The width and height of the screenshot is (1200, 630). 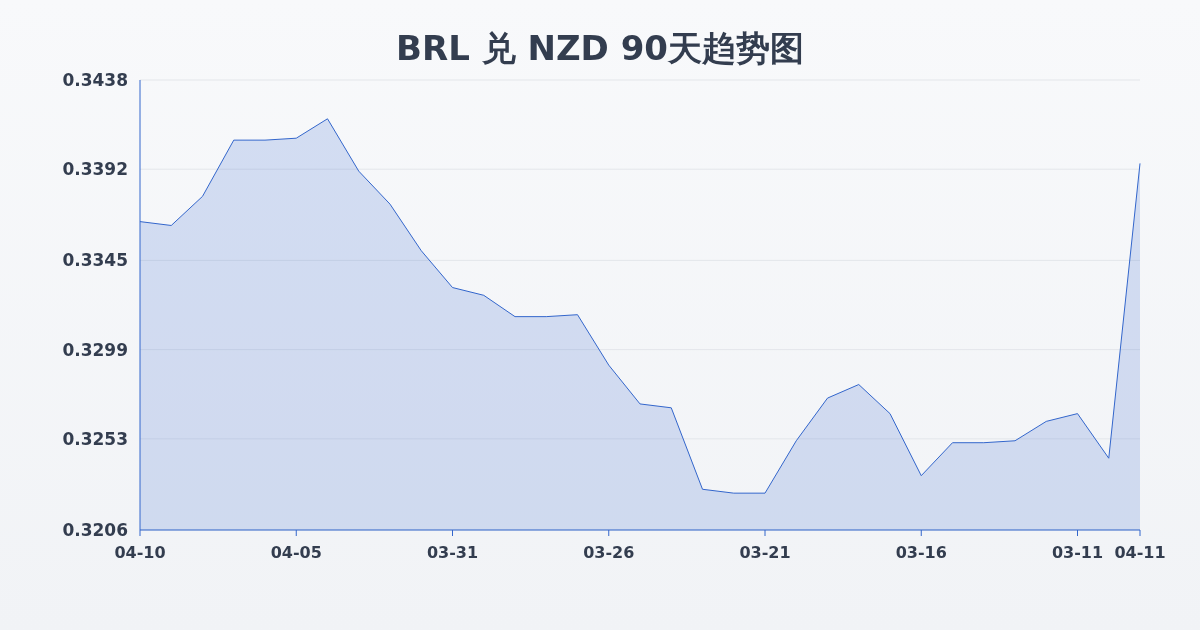 I want to click on y-tick-label: 0.3253, so click(x=95, y=438).